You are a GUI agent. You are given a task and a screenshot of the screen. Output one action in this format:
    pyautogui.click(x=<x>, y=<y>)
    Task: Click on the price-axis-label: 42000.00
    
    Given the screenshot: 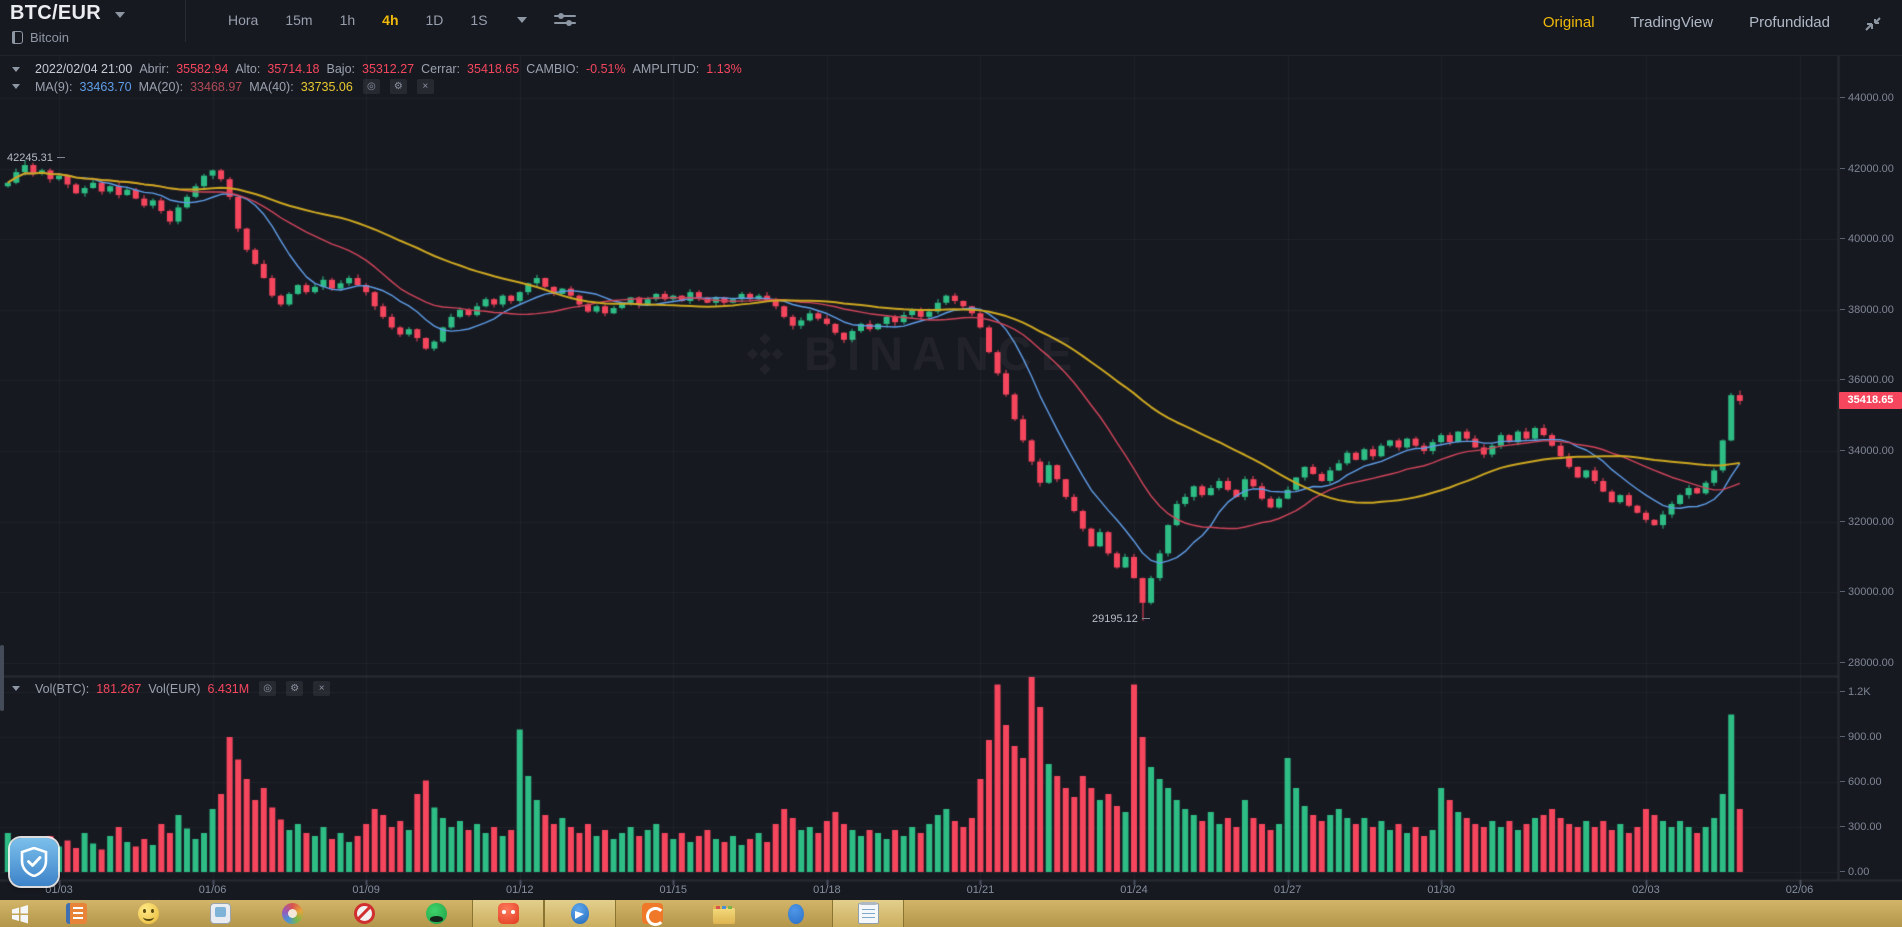 What is the action you would take?
    pyautogui.click(x=1867, y=169)
    